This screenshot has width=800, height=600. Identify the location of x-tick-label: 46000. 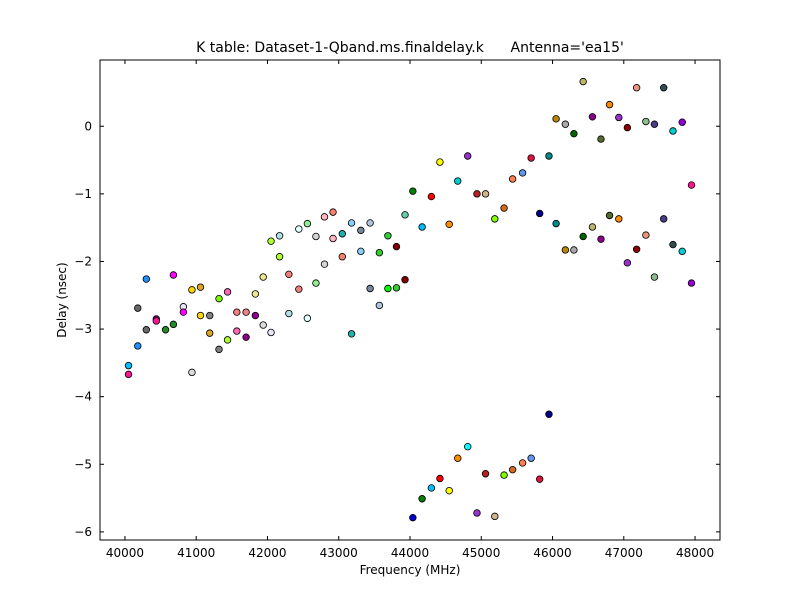
(552, 553).